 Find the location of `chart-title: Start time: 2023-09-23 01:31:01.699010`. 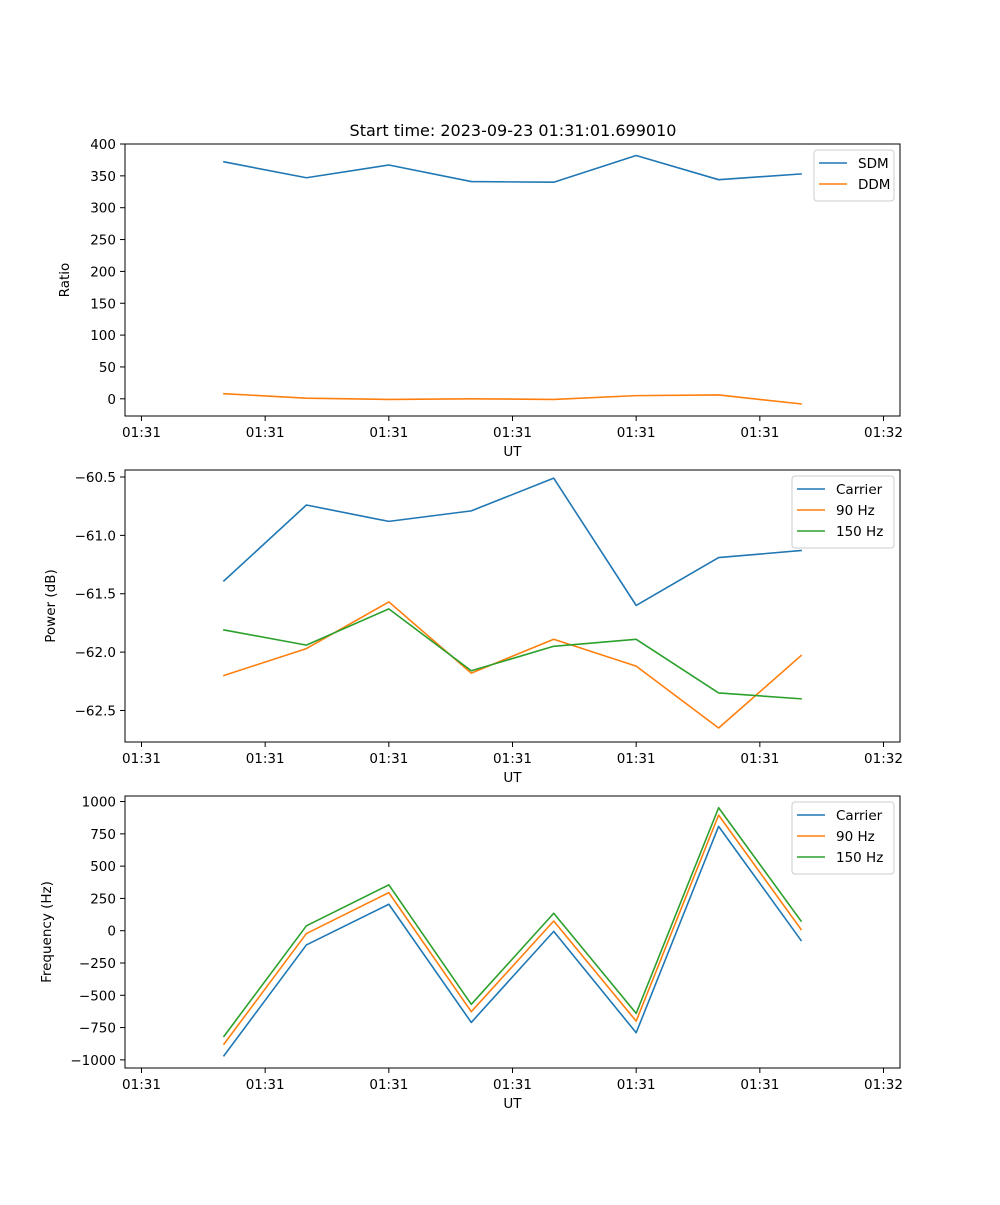

chart-title: Start time: 2023-09-23 01:31:01.699010 is located at coordinates (513, 130).